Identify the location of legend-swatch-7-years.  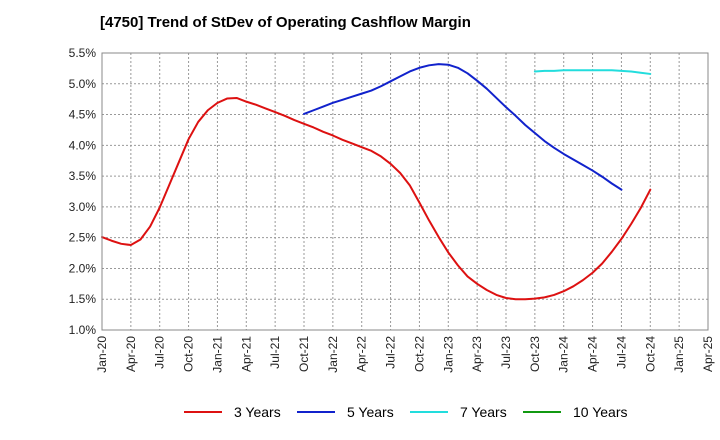
(429, 412).